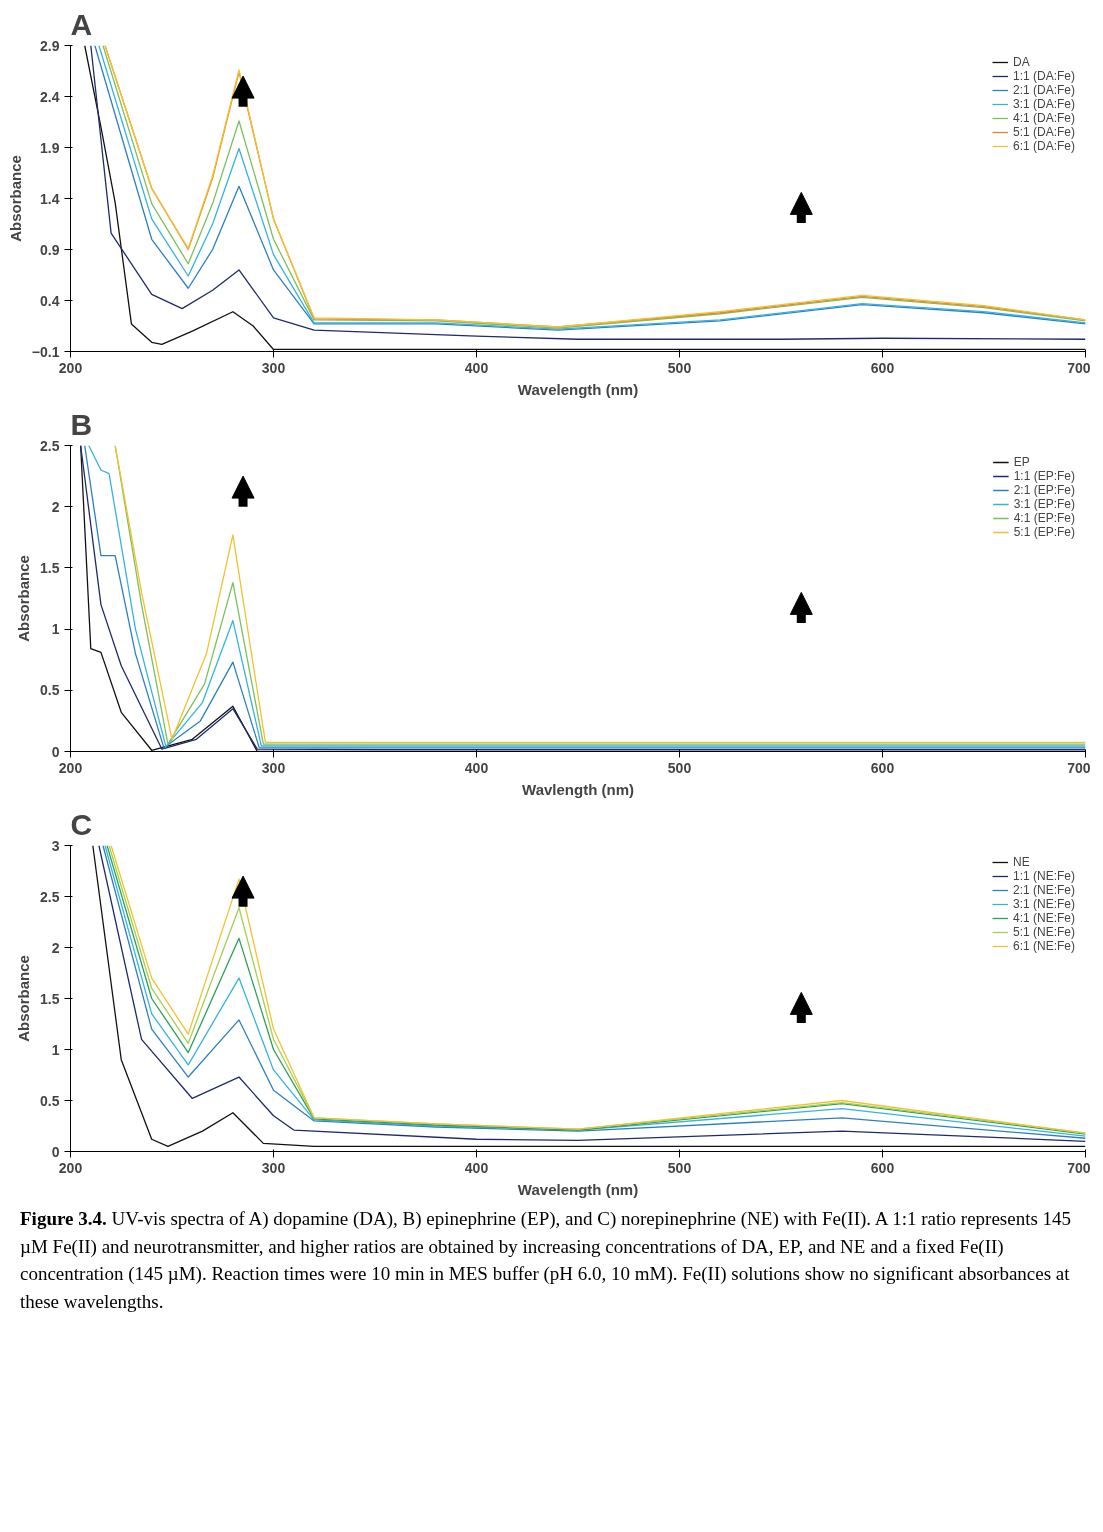 Image resolution: width=1103 pixels, height=1532 pixels. What do you see at coordinates (1021, 862) in the screenshot?
I see `legend-label: NE` at bounding box center [1021, 862].